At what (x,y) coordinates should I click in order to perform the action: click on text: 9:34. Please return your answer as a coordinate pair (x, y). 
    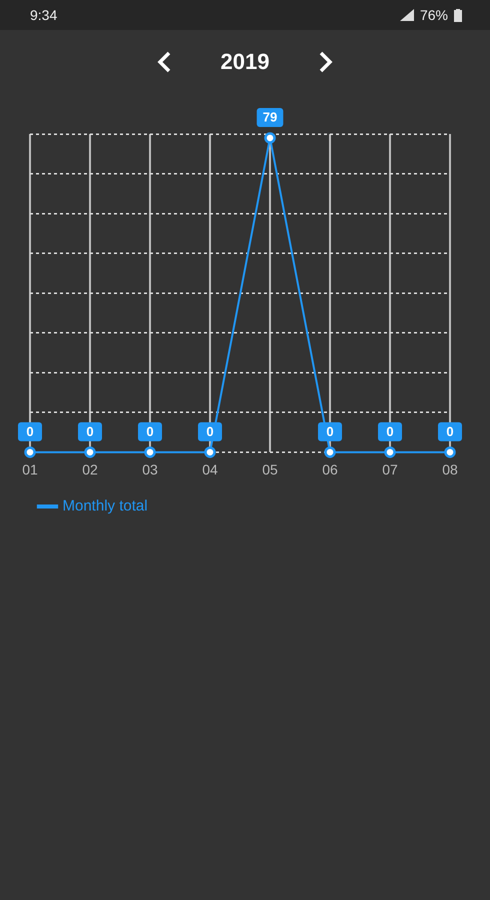
    Looking at the image, I should click on (44, 15).